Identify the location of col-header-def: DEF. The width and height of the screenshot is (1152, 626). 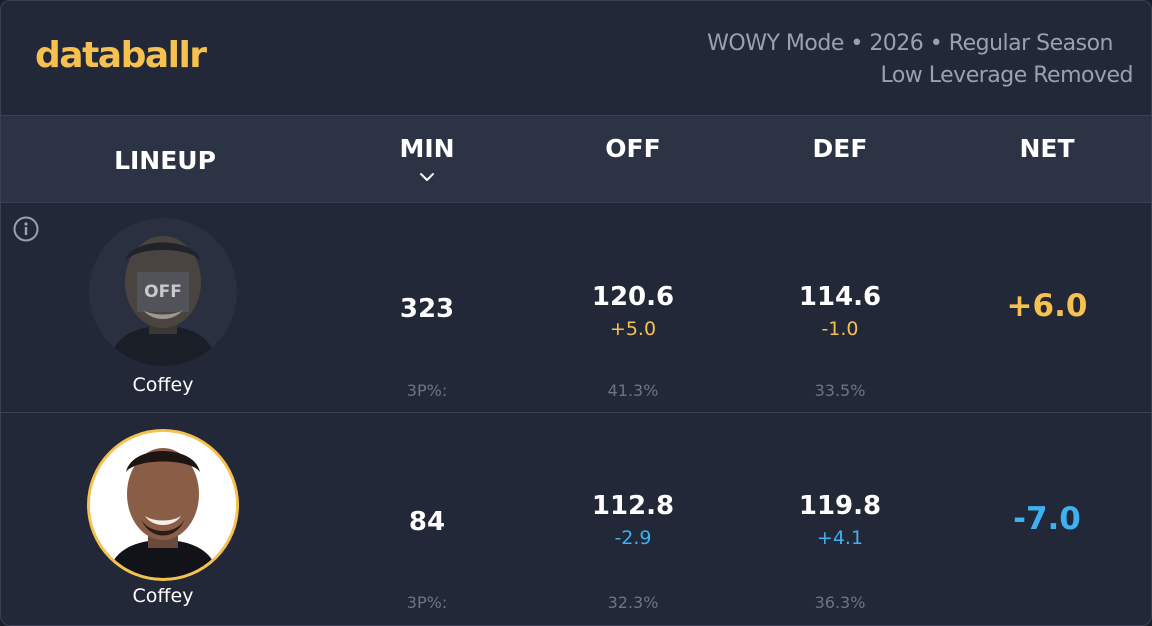
(840, 148).